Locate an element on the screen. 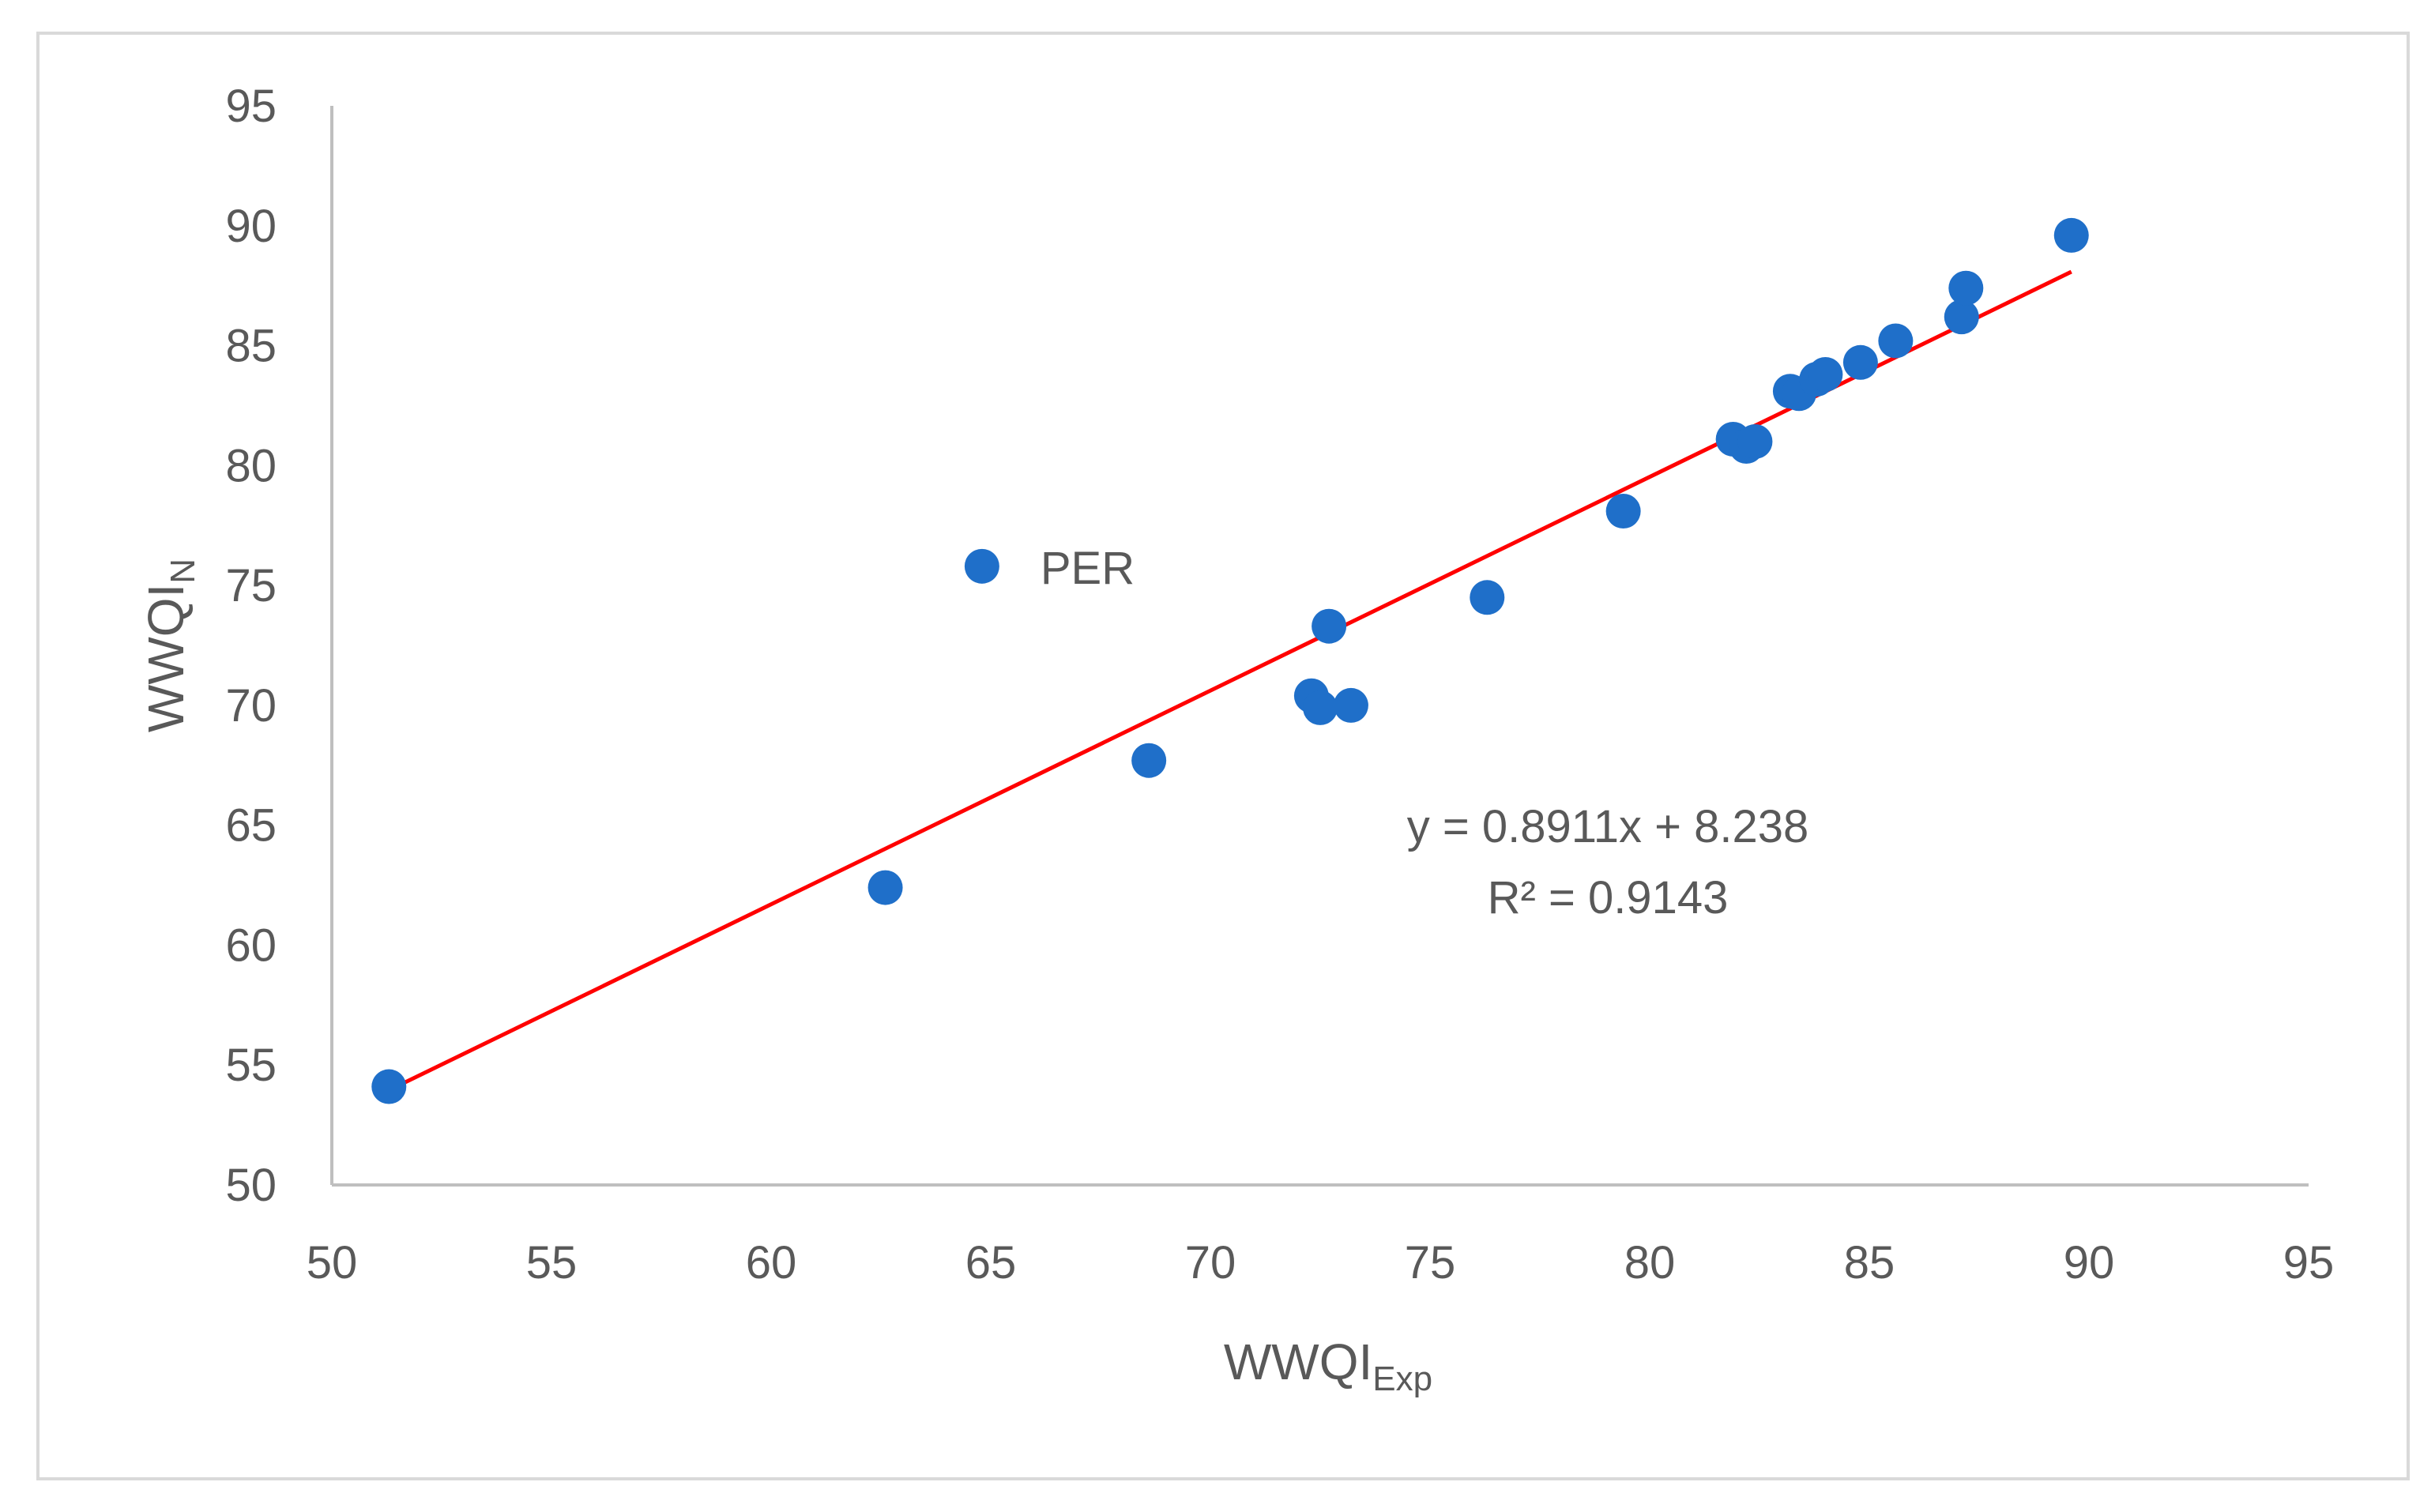 The height and width of the screenshot is (1512, 2435). x-tick-label: 85 is located at coordinates (1870, 1262).